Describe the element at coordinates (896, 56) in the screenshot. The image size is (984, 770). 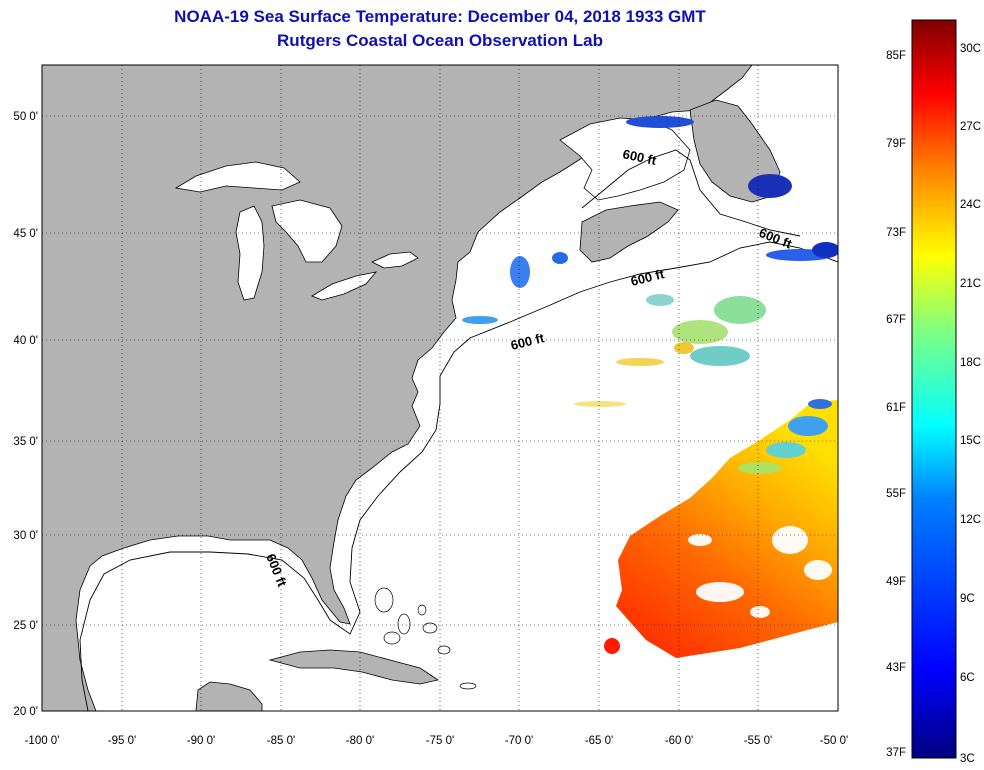
I see `f-label: 85F` at that location.